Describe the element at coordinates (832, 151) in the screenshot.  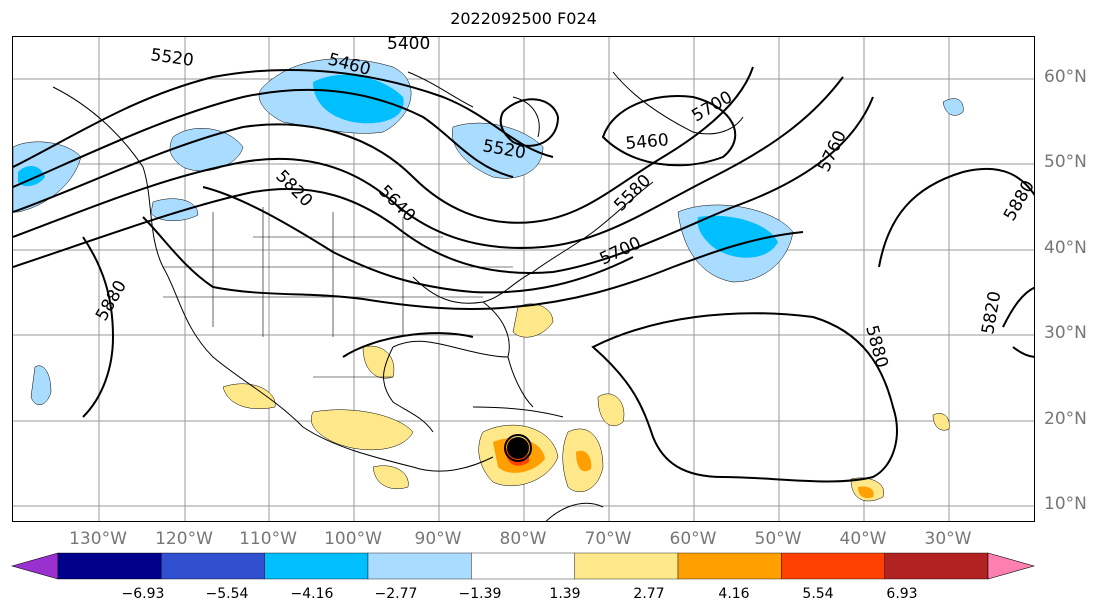
I see `contour-label: 5760` at that location.